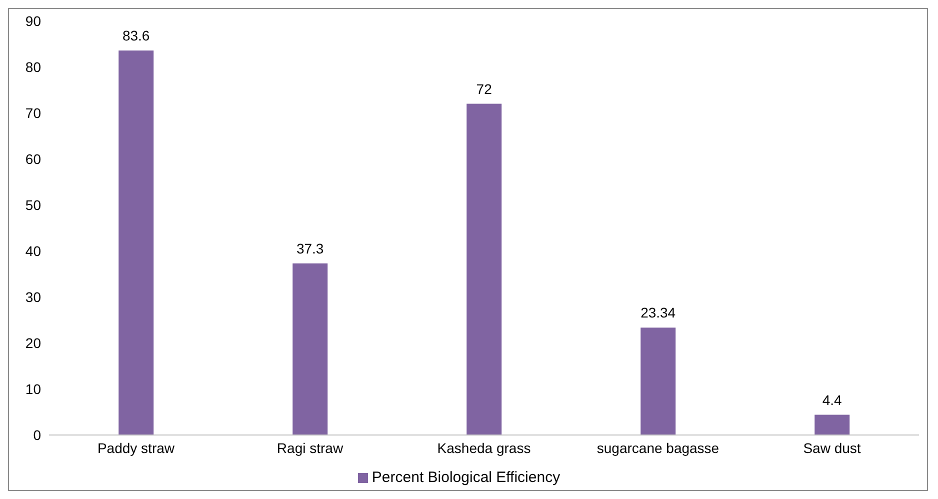  What do you see at coordinates (136, 448) in the screenshot?
I see `x-tick-label: Paddy straw` at bounding box center [136, 448].